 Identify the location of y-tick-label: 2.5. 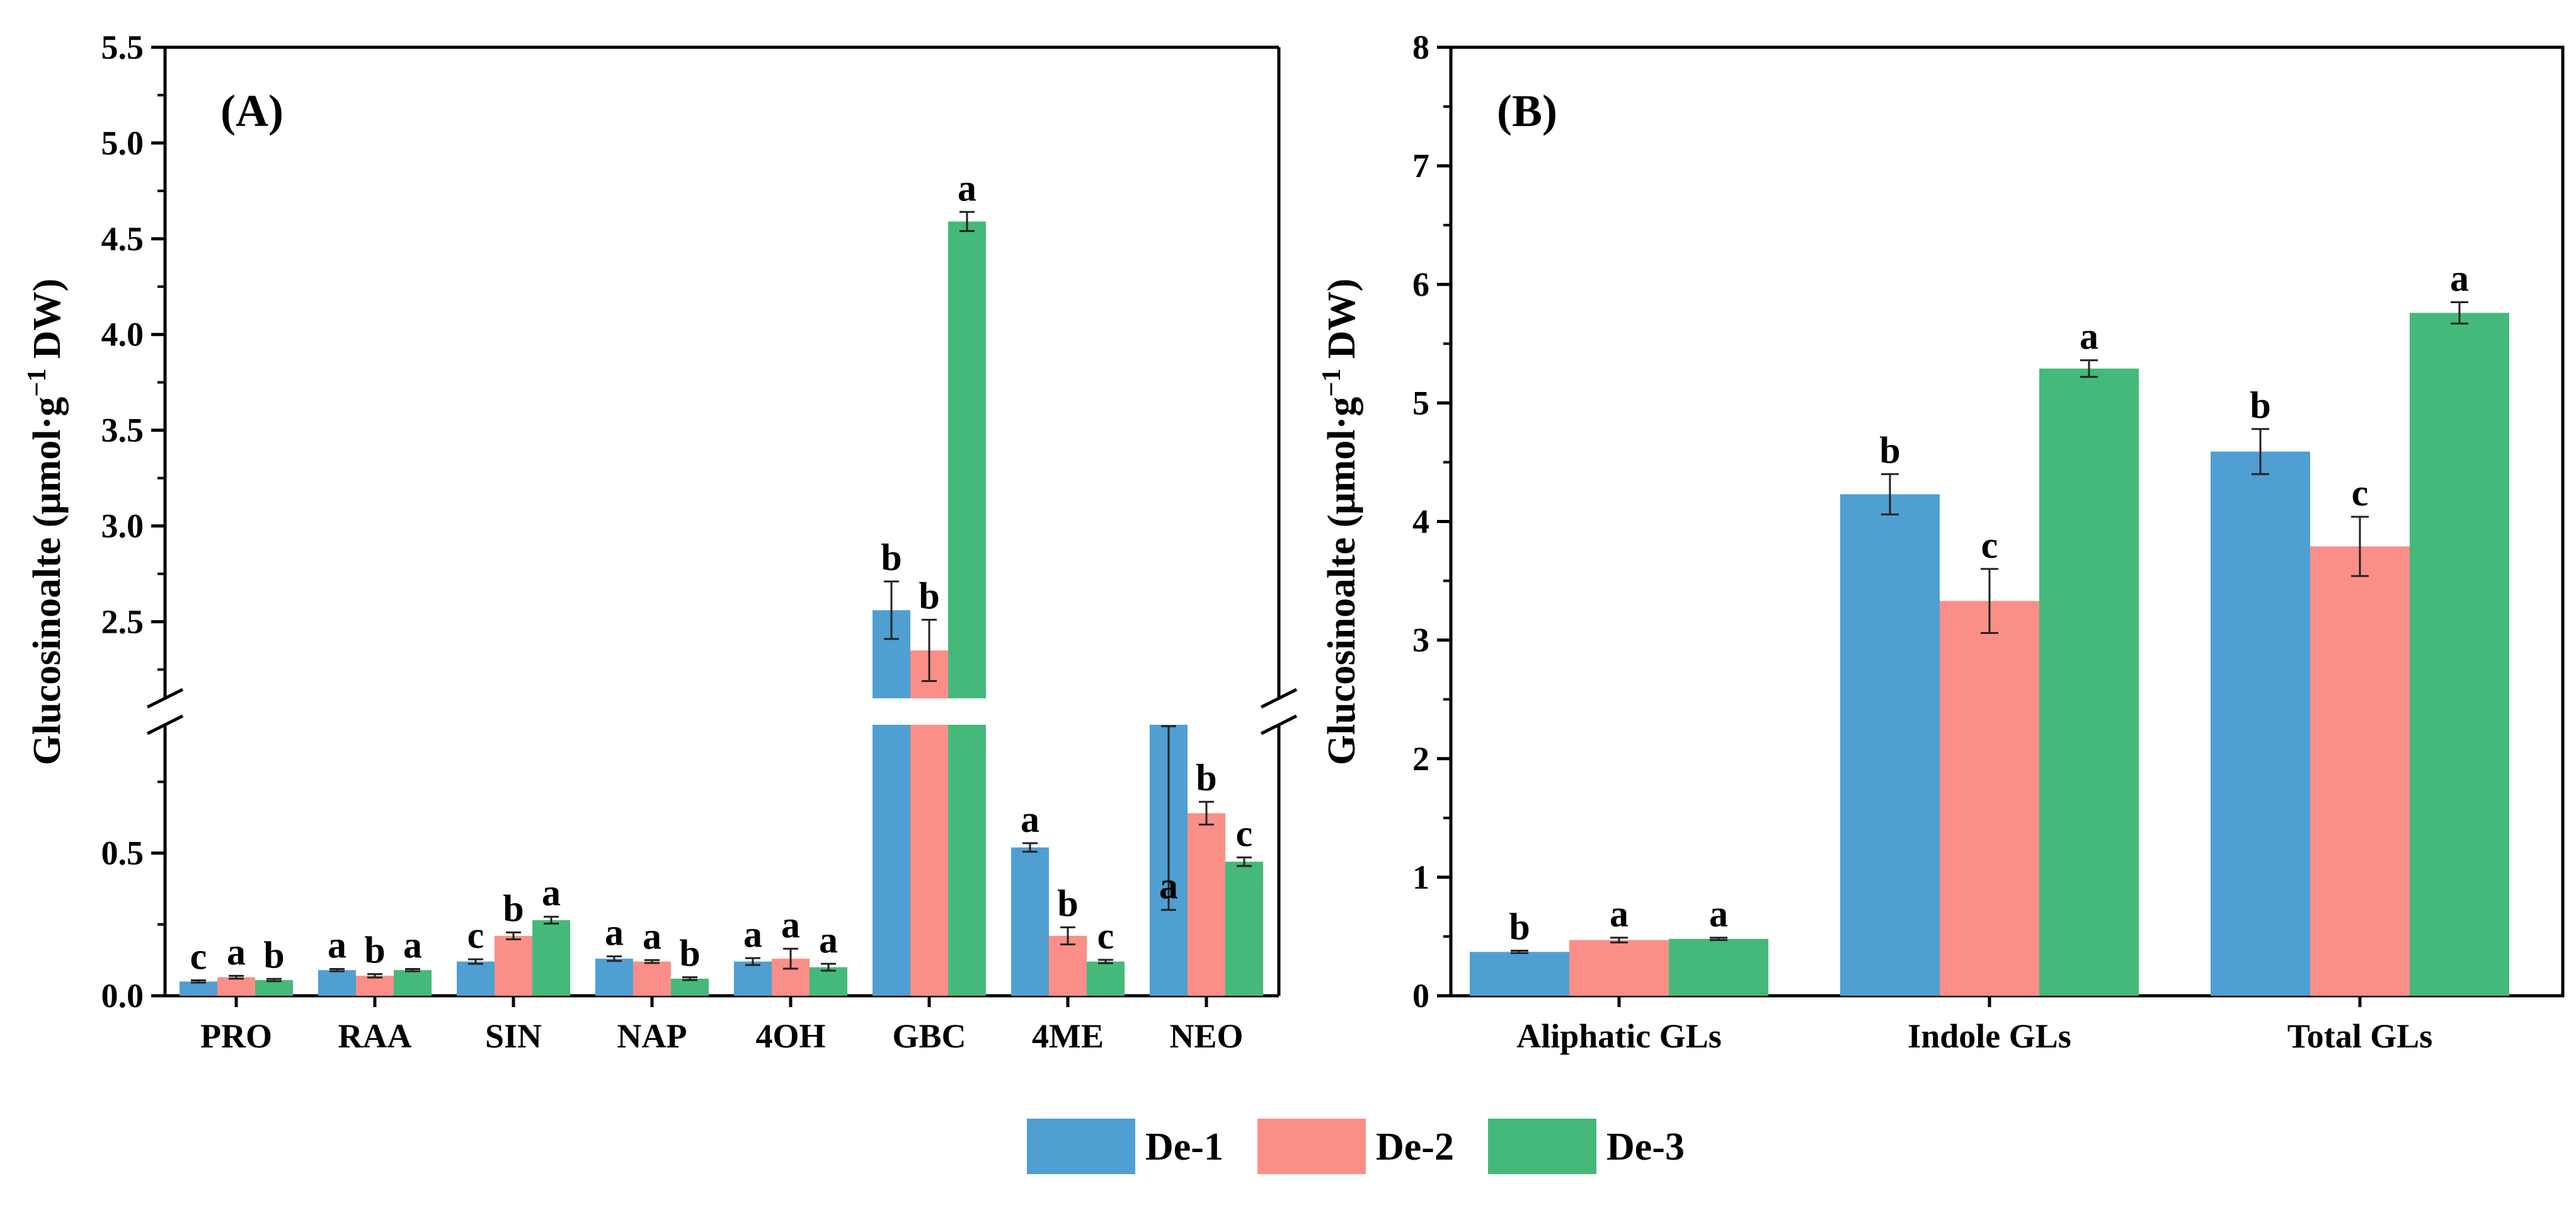
(122, 621).